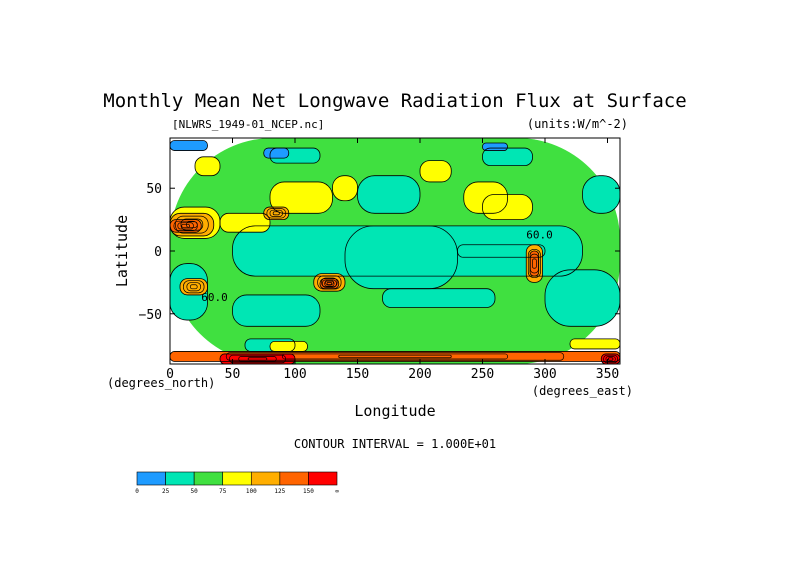 The width and height of the screenshot is (789, 562). I want to click on contour-labels: 60.0 60.0, so click(377, 266).